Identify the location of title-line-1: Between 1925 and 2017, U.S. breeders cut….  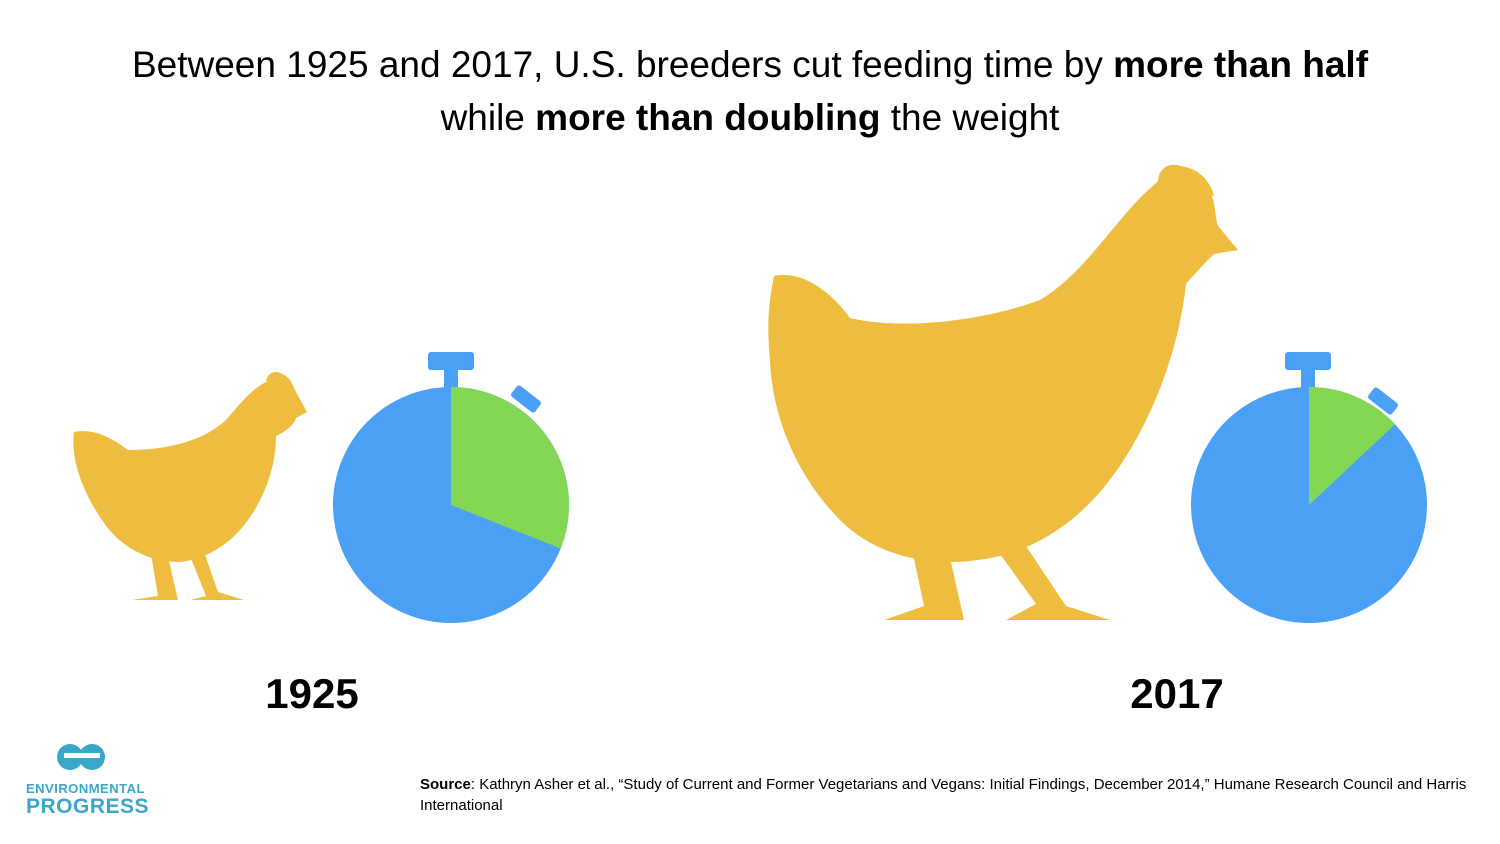
(750, 64).